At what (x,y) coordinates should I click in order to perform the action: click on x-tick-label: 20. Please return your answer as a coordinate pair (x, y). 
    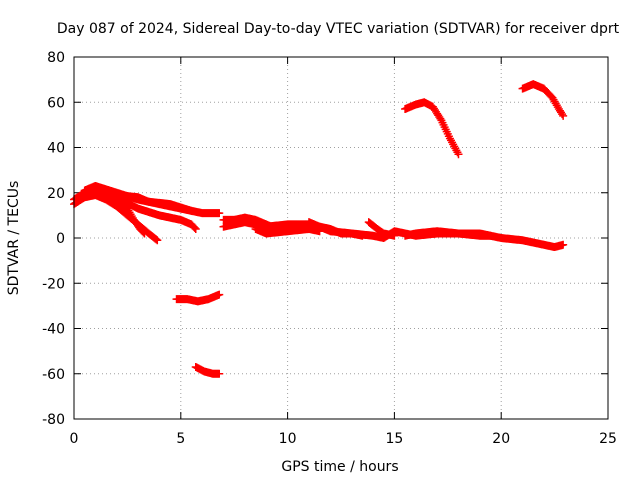
    Looking at the image, I should click on (501, 439).